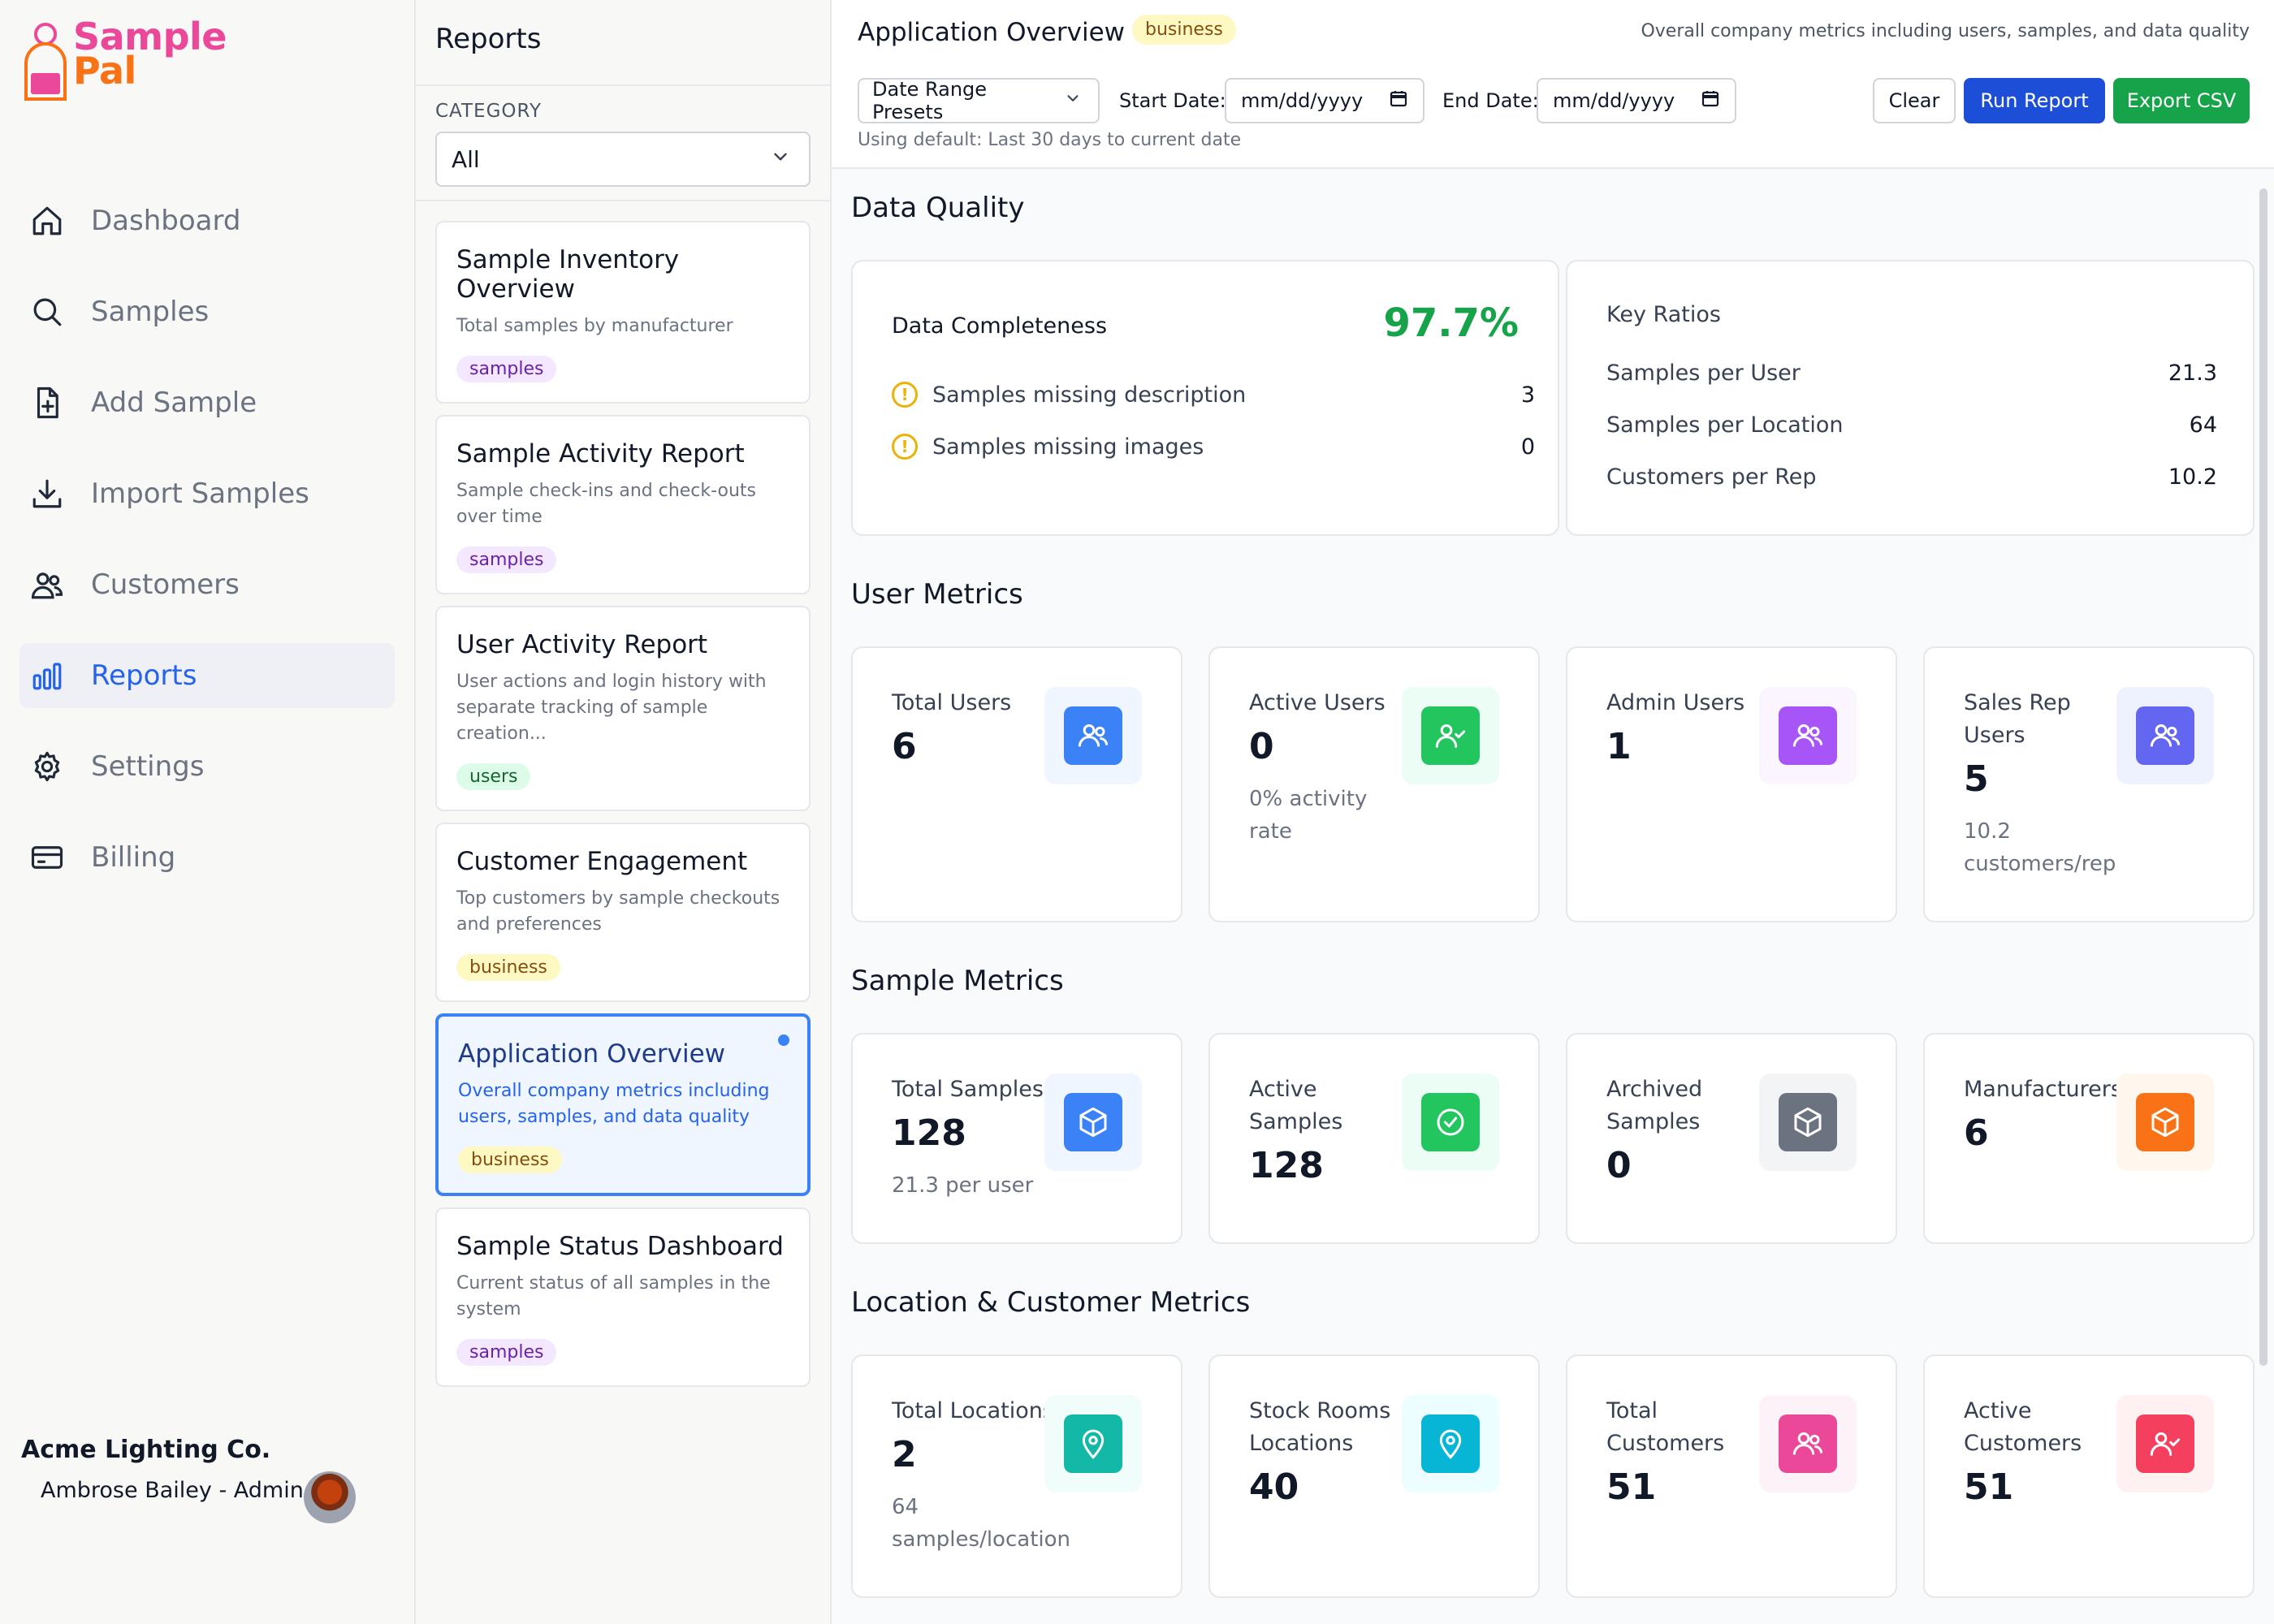 This screenshot has width=2274, height=1624. I want to click on scrollbar, so click(2264, 777).